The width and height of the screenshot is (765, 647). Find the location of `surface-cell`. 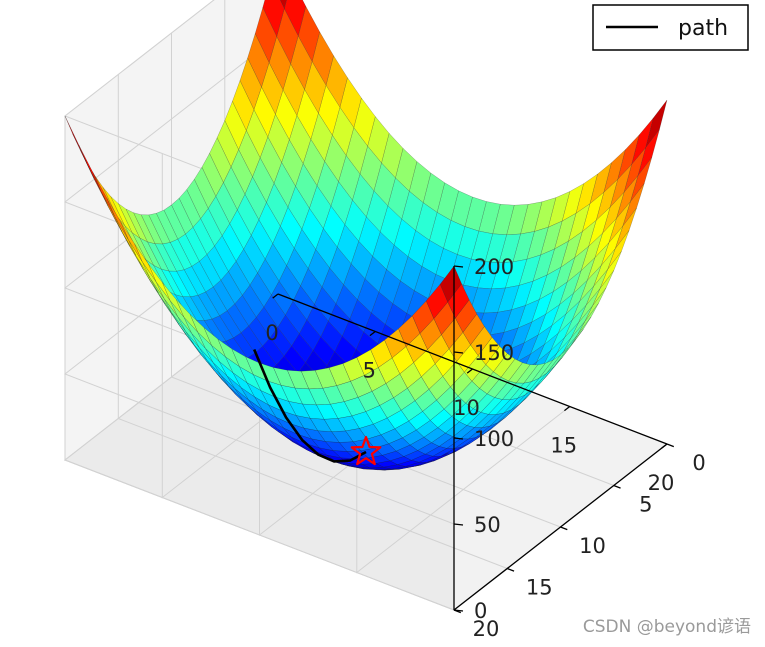

surface-cell is located at coordinates (75, 139).